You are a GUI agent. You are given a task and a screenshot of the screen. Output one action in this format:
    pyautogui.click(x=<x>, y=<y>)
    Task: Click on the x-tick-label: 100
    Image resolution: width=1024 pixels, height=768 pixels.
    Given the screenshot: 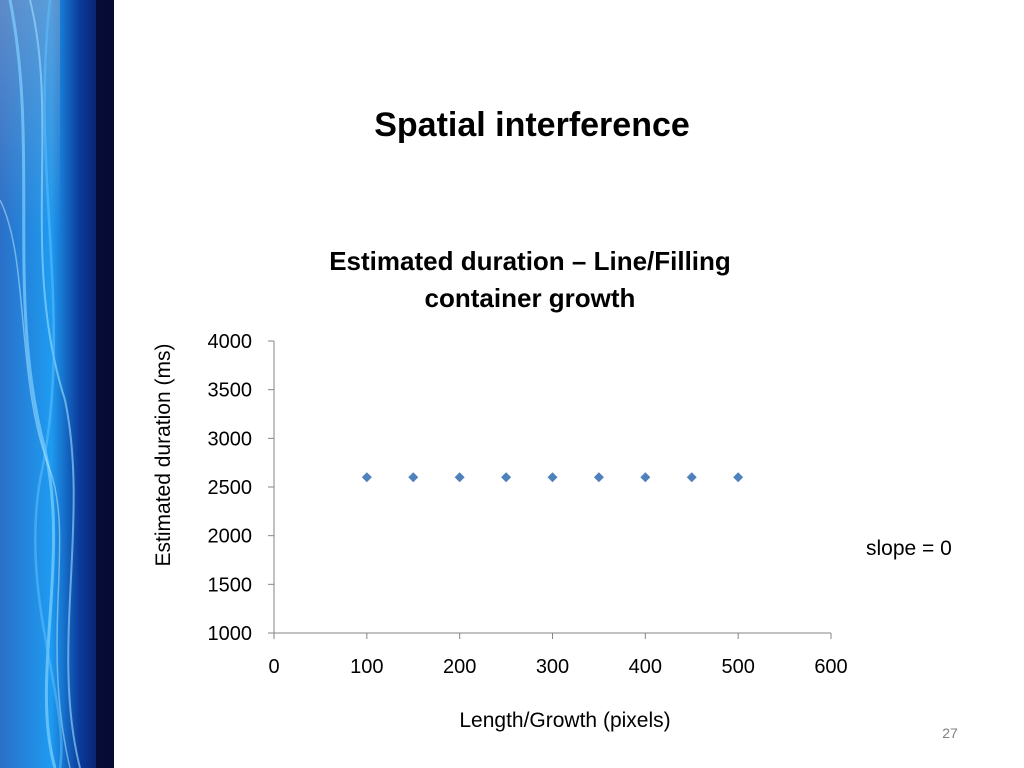 What is the action you would take?
    pyautogui.click(x=366, y=667)
    